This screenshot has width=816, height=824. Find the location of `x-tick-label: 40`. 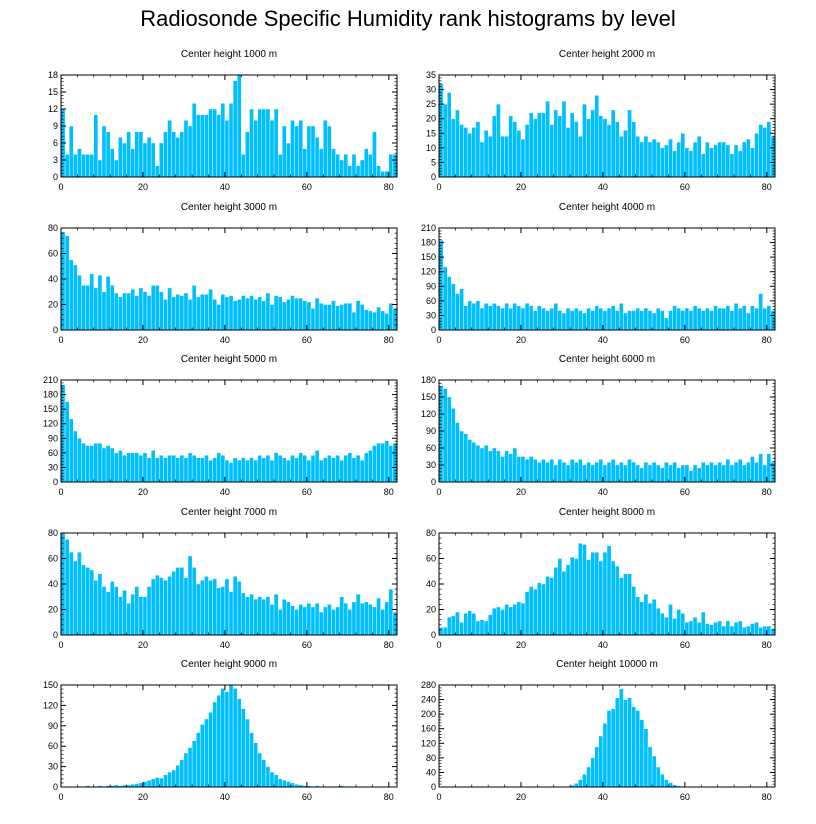

x-tick-label: 40 is located at coordinates (603, 645).